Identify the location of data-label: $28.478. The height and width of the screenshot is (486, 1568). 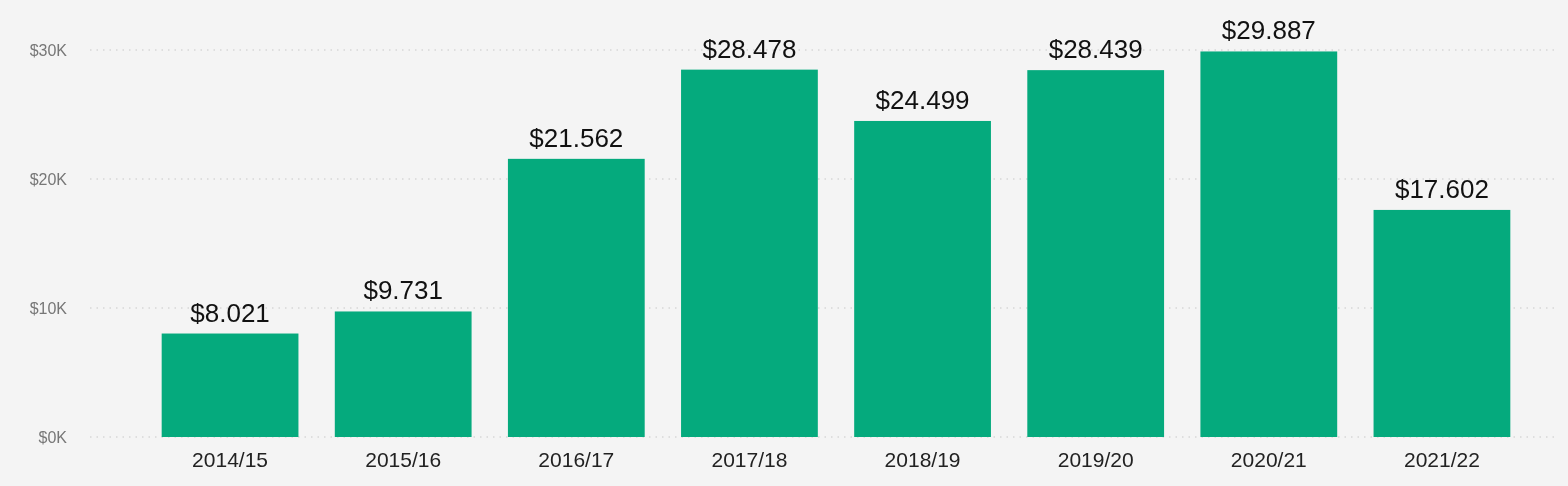
(749, 48).